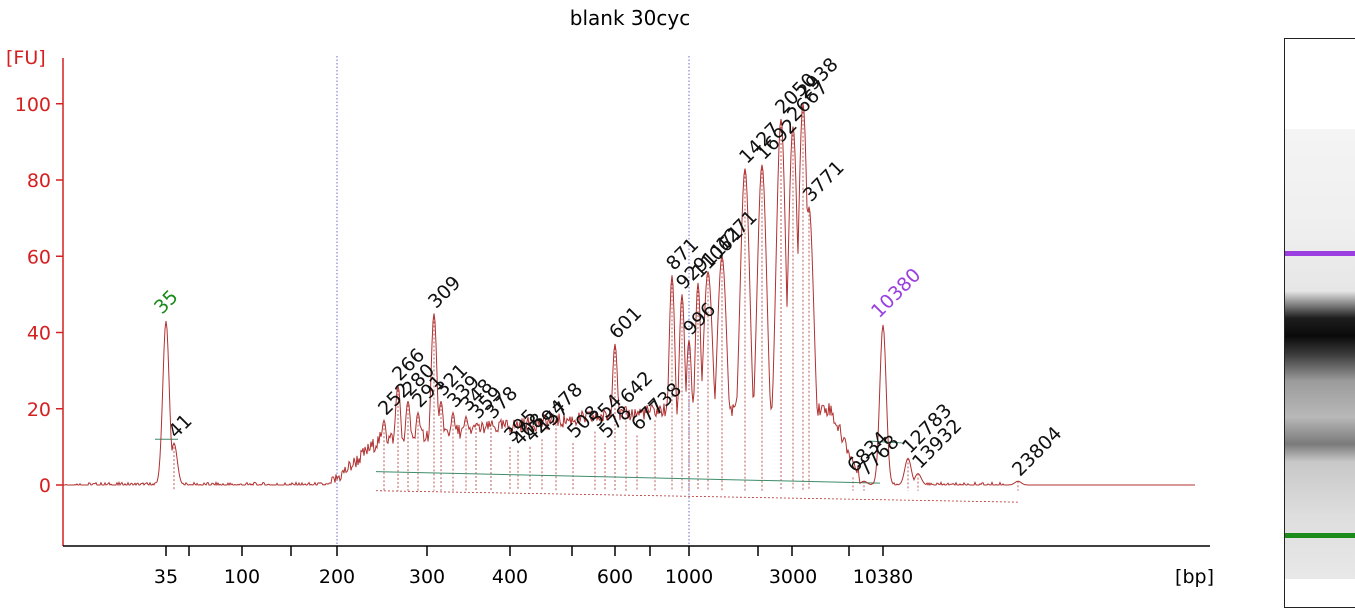 This screenshot has width=1355, height=611. I want to click on x-tick-label: 35, so click(166, 577).